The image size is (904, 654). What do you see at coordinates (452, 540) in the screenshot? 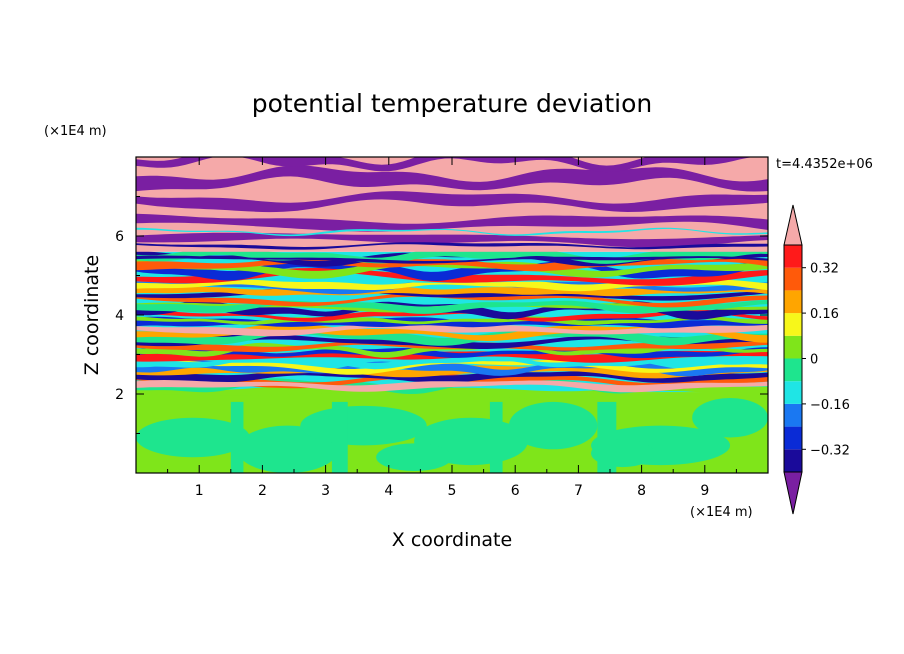
I see `x-axis-title: X coordinate` at bounding box center [452, 540].